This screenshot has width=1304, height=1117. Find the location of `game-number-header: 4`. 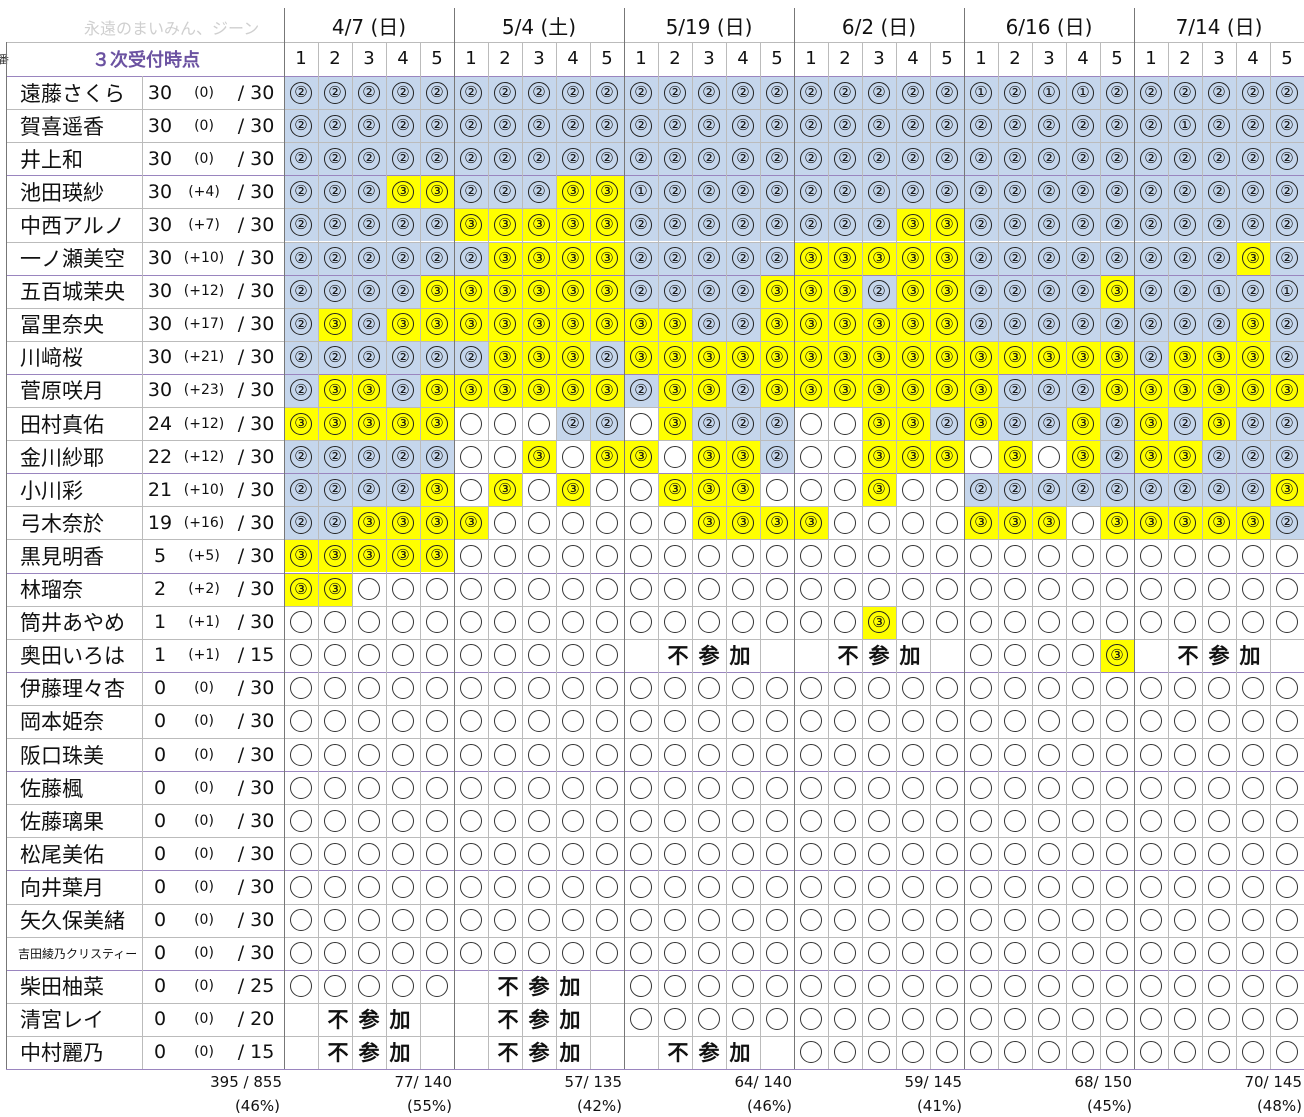

game-number-header: 4 is located at coordinates (1253, 58).